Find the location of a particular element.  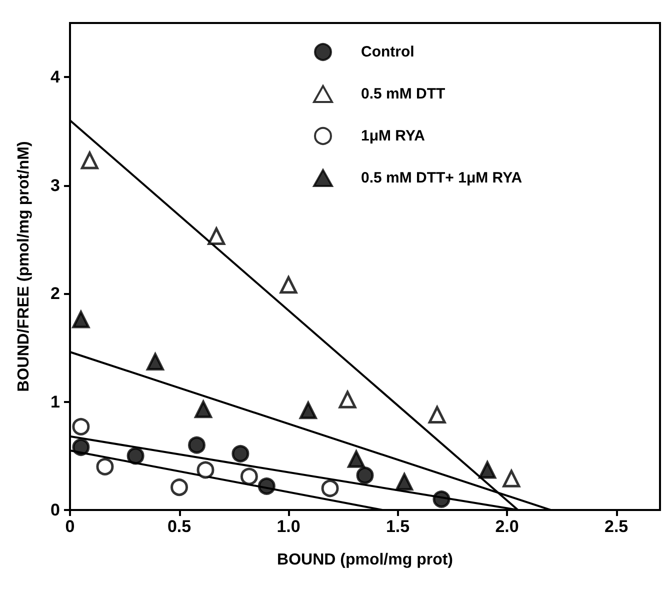

legend-label: Control is located at coordinates (387, 52).